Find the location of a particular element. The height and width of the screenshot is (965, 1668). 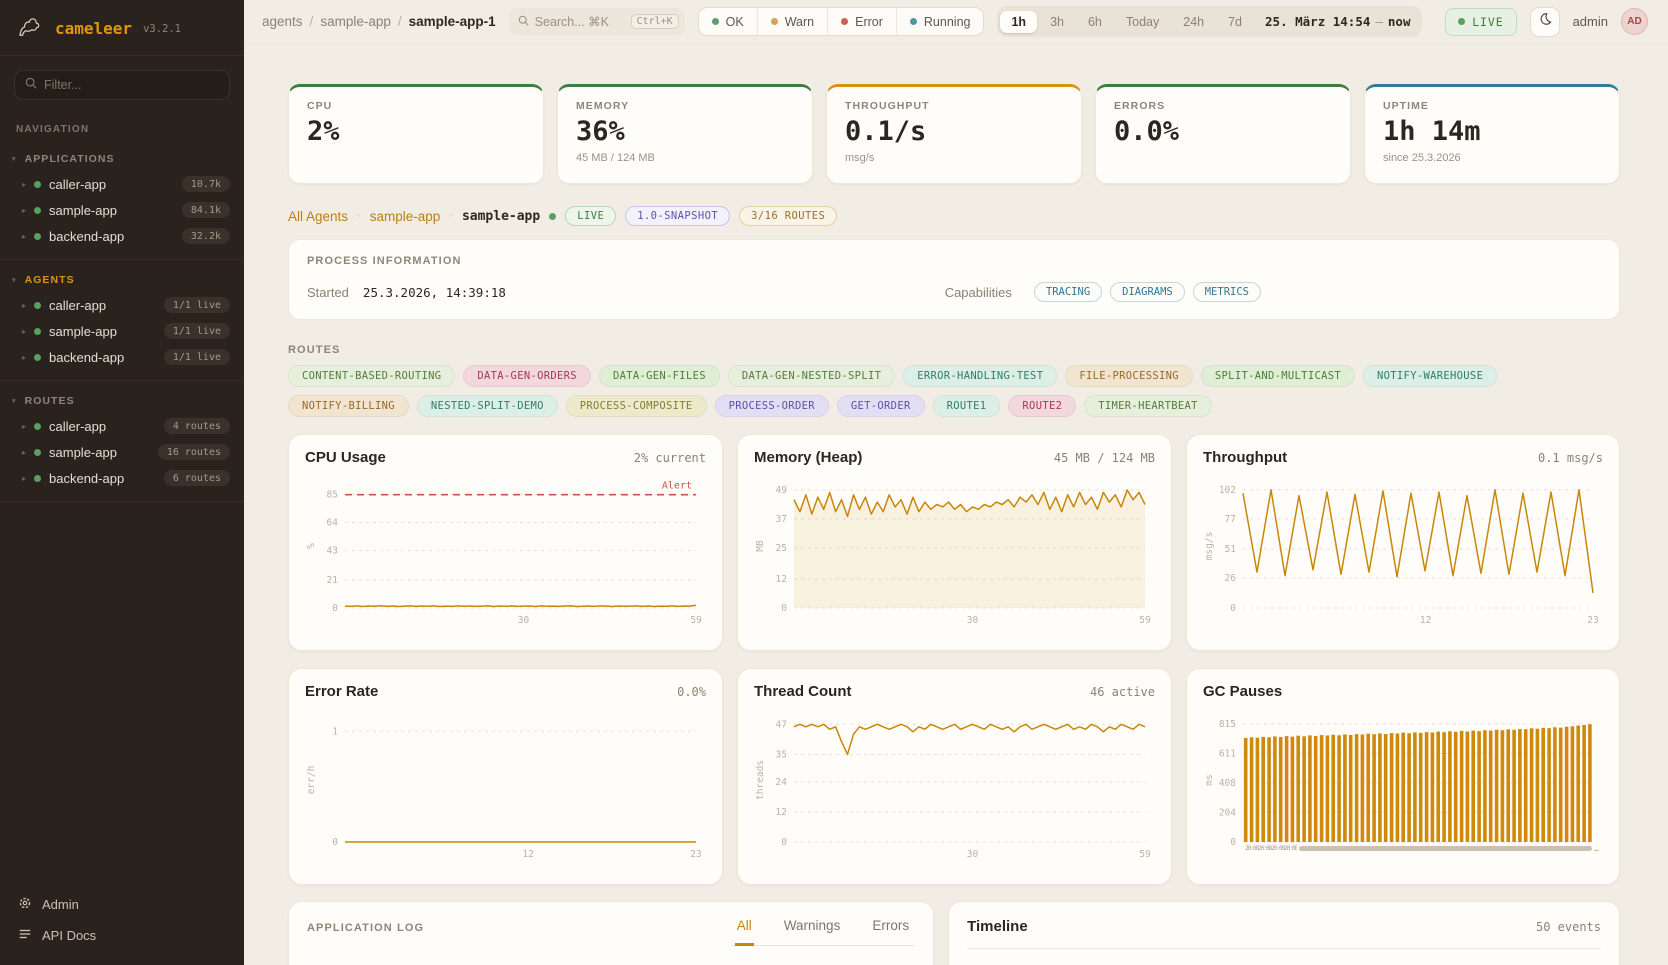

version-pill: 1.0-SNAPSHOT is located at coordinates (678, 216).